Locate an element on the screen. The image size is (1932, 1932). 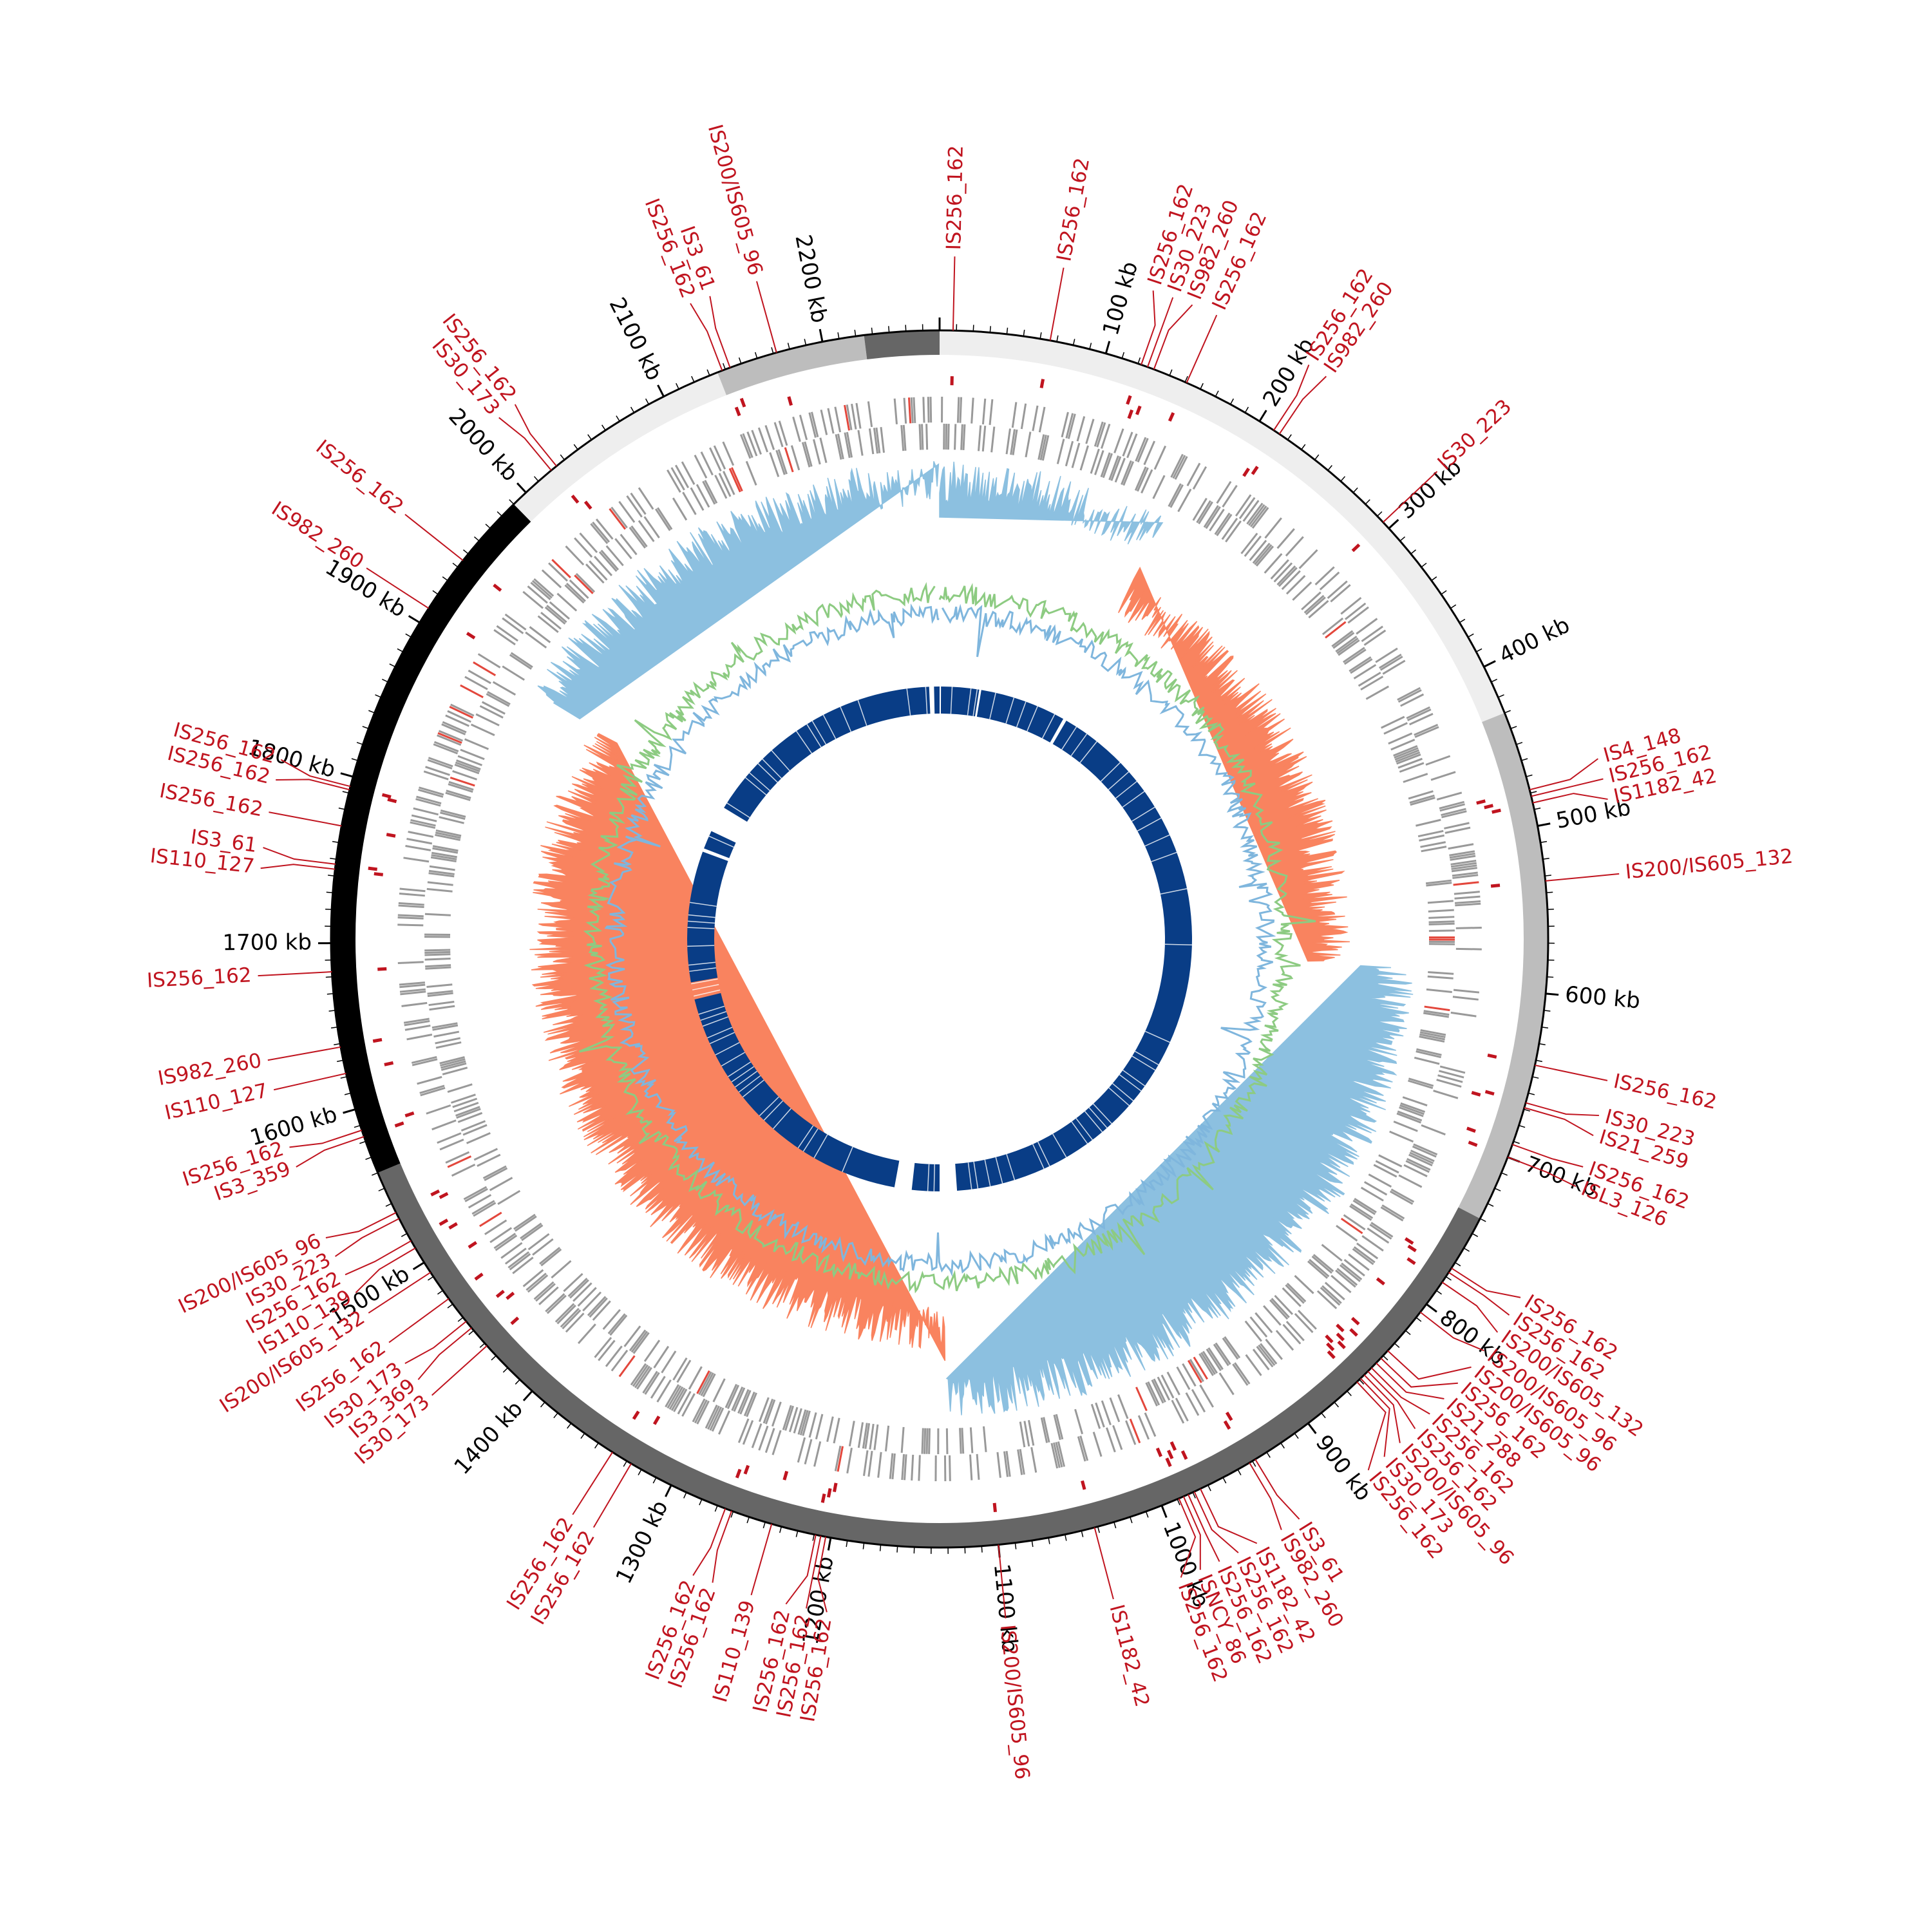
gc-content-line-high is located at coordinates (947, 938).